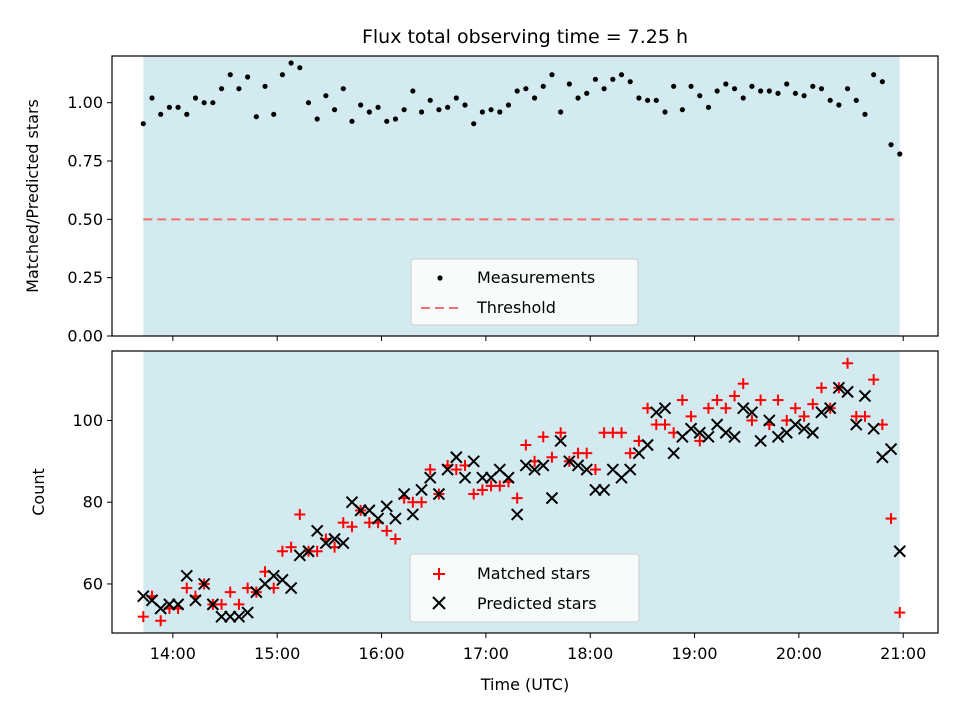 The image size is (960, 720). I want to click on bottom-y-tick-label: 100, so click(87, 420).